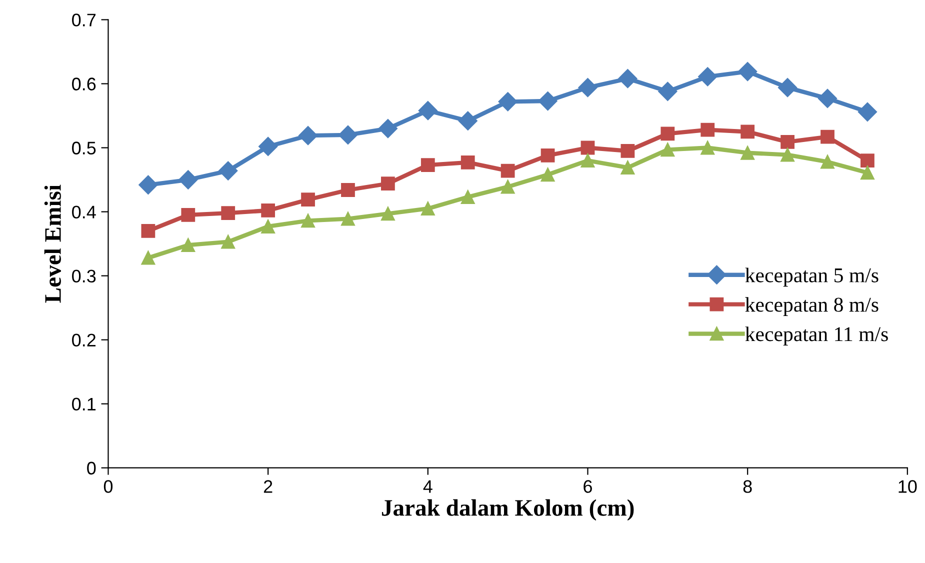  I want to click on y-tick-label: 0.2, so click(84, 340).